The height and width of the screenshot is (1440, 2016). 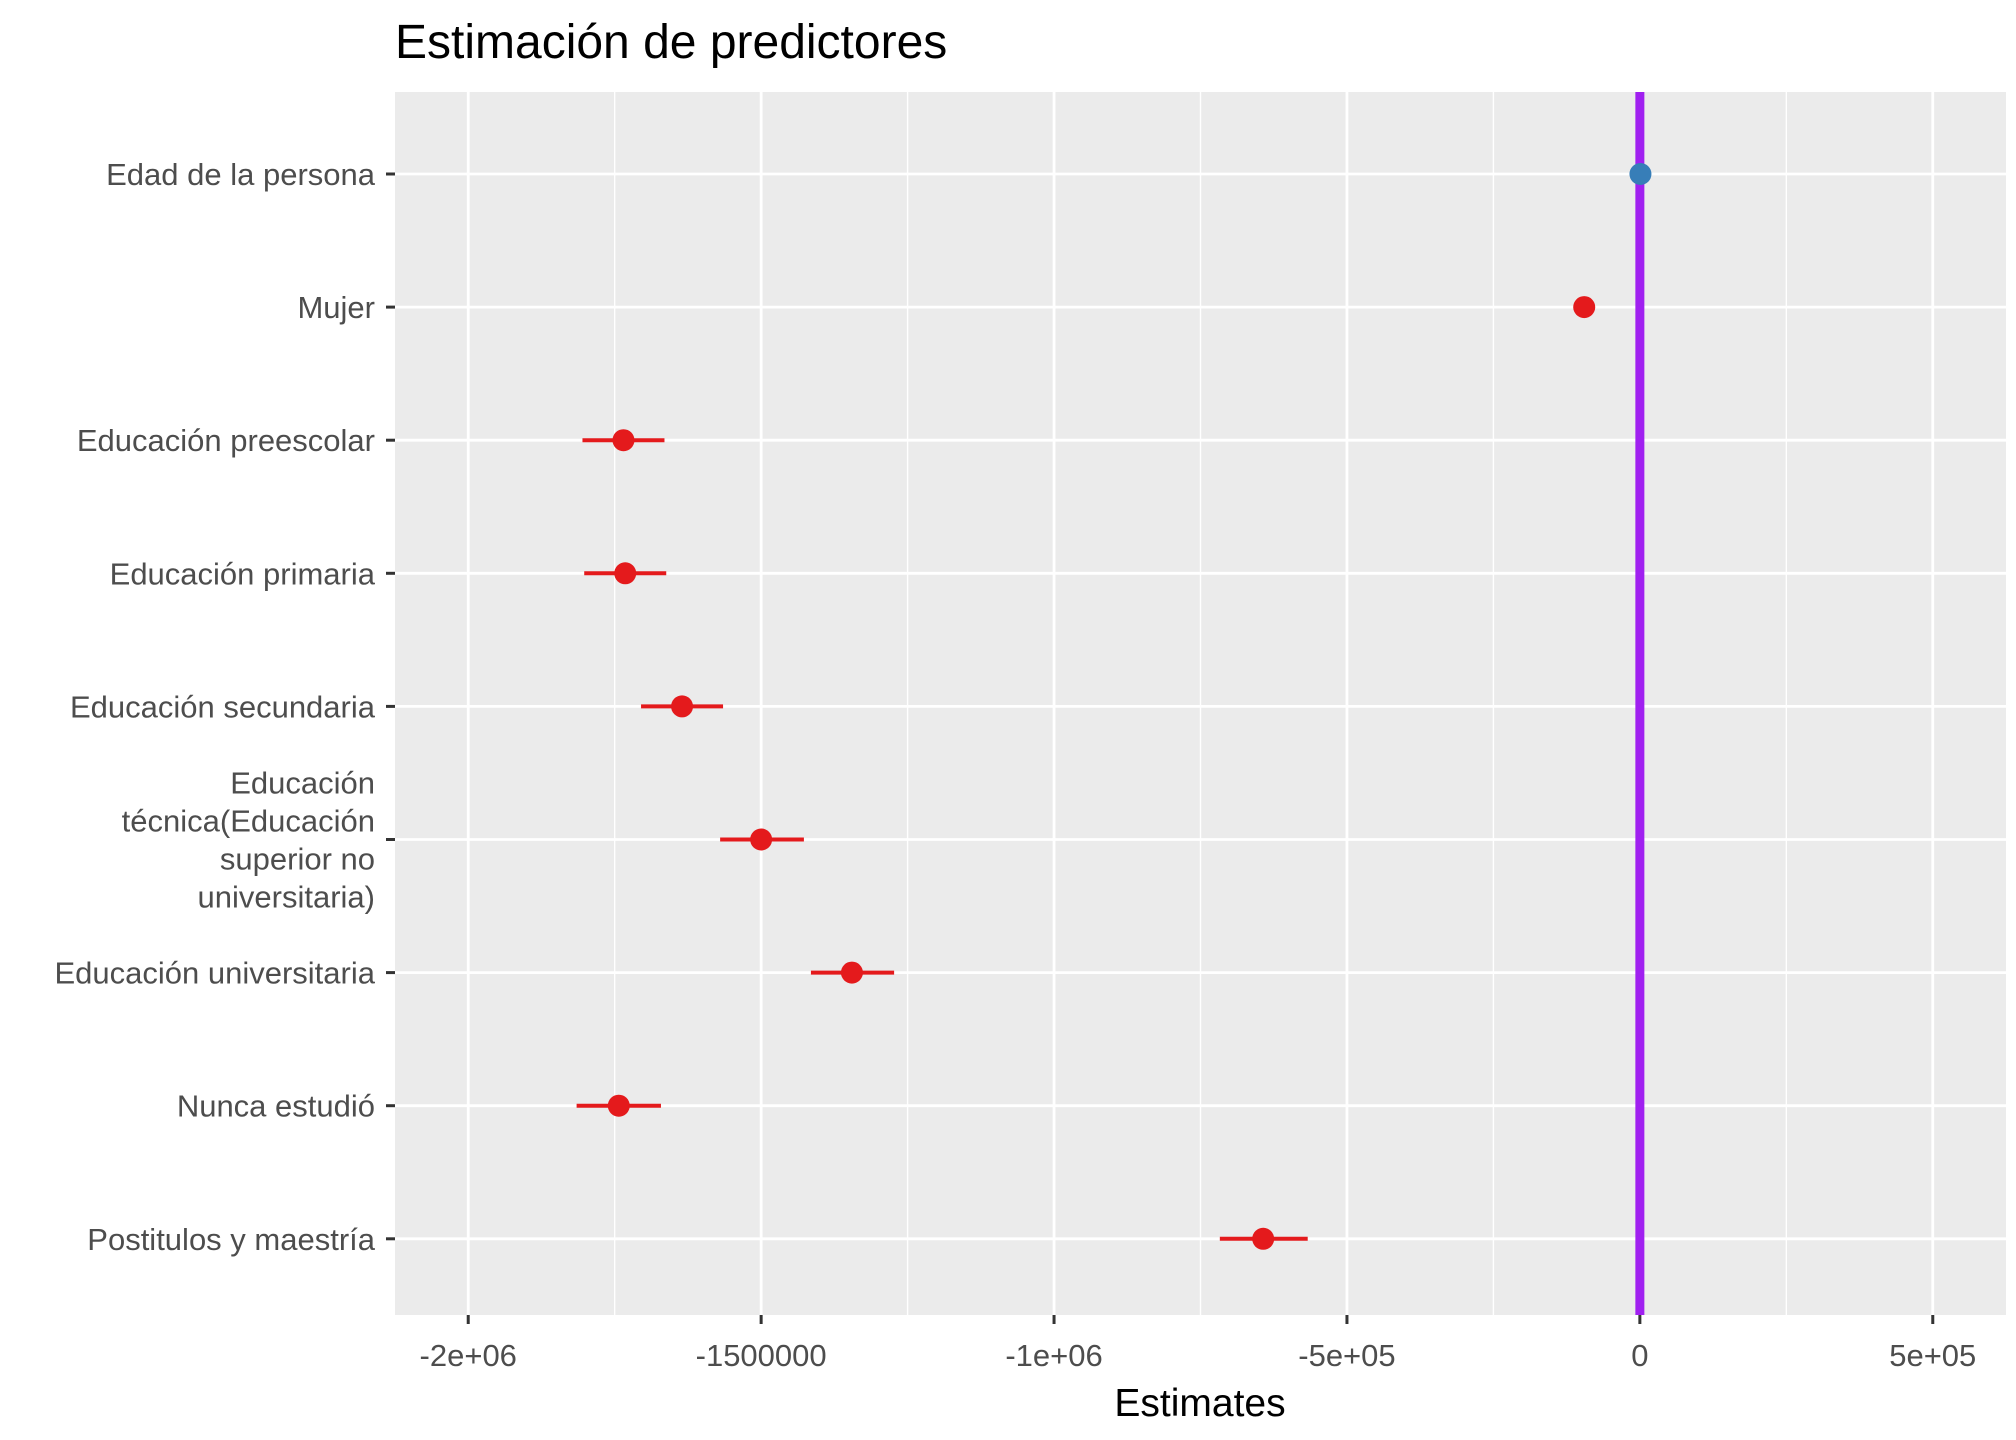 I want to click on x-tick-label: -1500000, so click(x=761, y=1355).